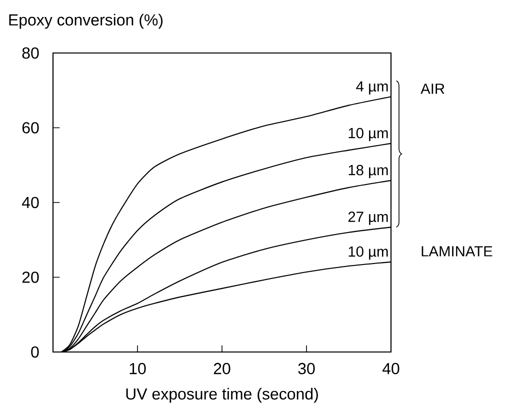 The height and width of the screenshot is (414, 507). Describe the element at coordinates (457, 251) in the screenshot. I see `text: LAMINATE` at that location.